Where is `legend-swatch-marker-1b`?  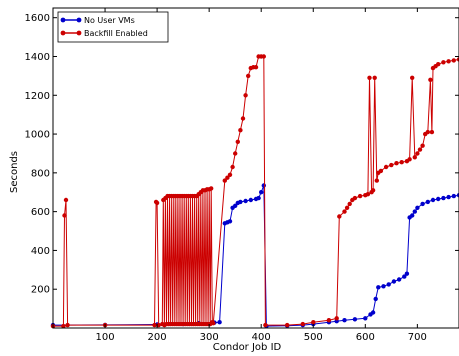 legend-swatch-marker-1b is located at coordinates (79, 20).